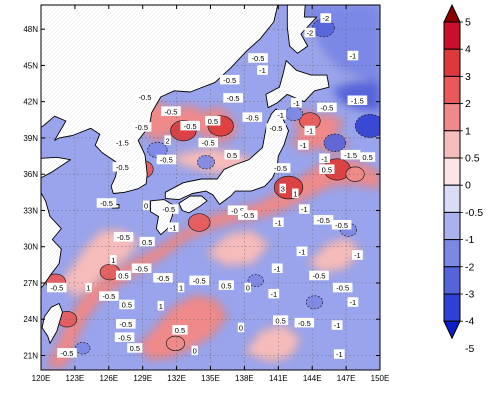  I want to click on contour-label-text: 0, so click(146, 206).